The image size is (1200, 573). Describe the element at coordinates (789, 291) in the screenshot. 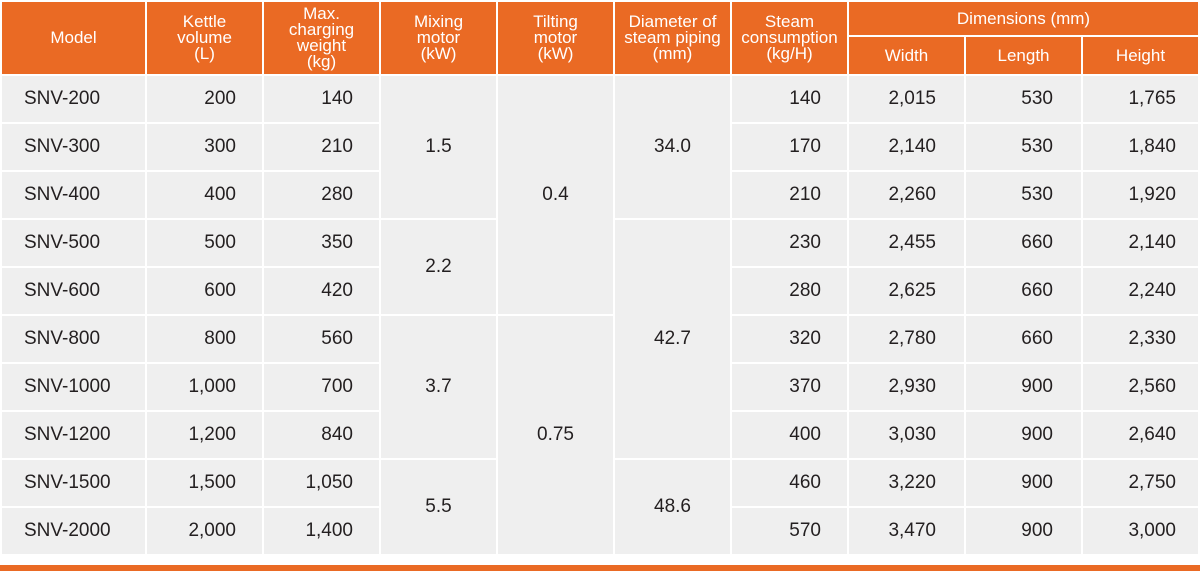

I see `cell-steam-consumption: 280` at that location.